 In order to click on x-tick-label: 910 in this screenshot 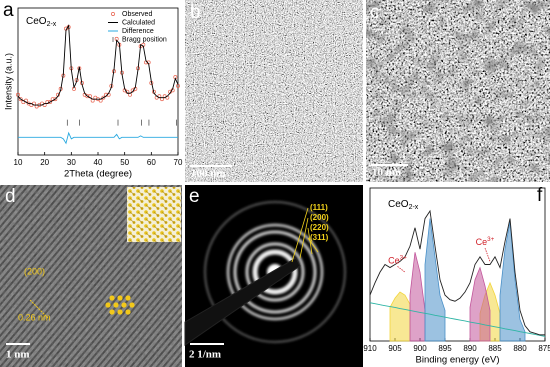, I will do `click(370, 348)`.